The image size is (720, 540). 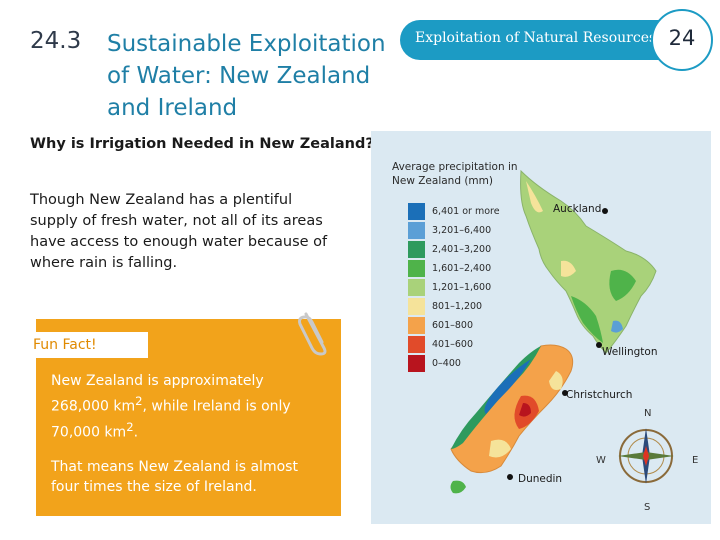 I want to click on city-marker-wellington, so click(x=599, y=345).